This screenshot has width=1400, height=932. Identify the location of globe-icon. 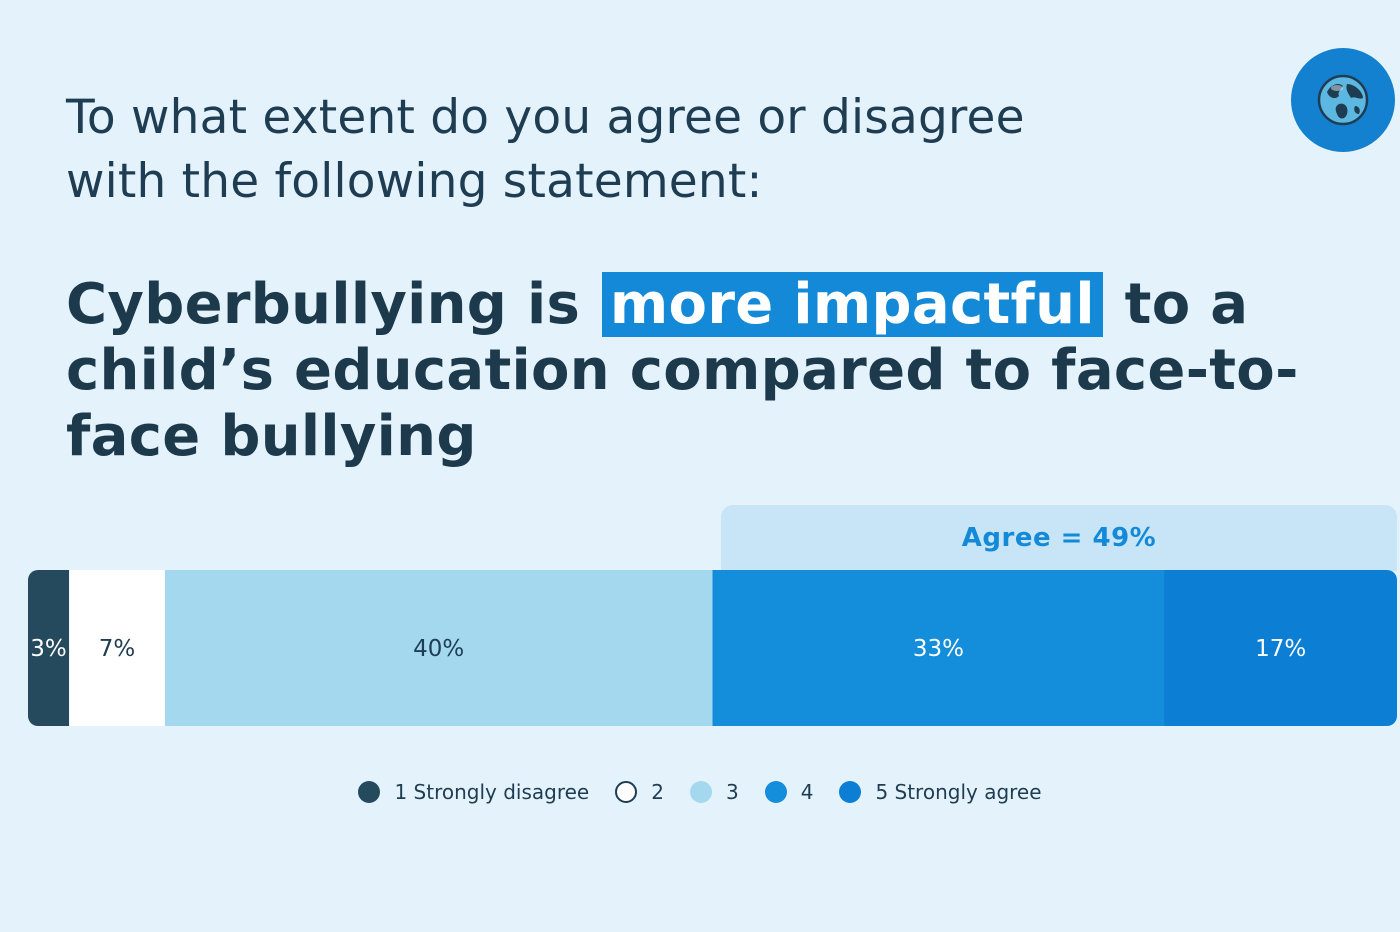
(1343, 100).